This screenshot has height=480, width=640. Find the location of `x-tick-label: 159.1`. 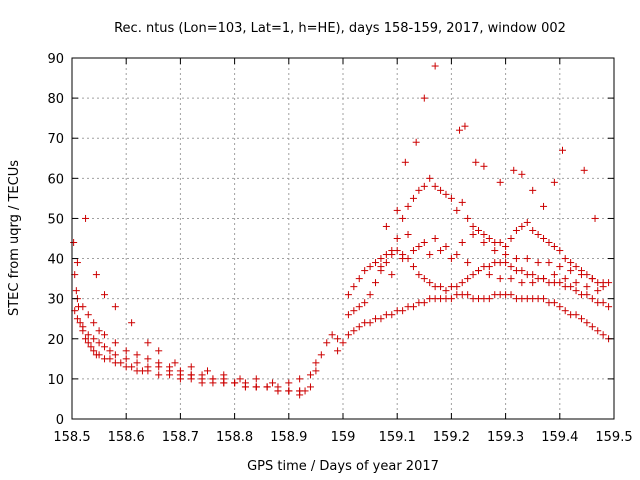

x-tick-label: 159.1 is located at coordinates (397, 437).